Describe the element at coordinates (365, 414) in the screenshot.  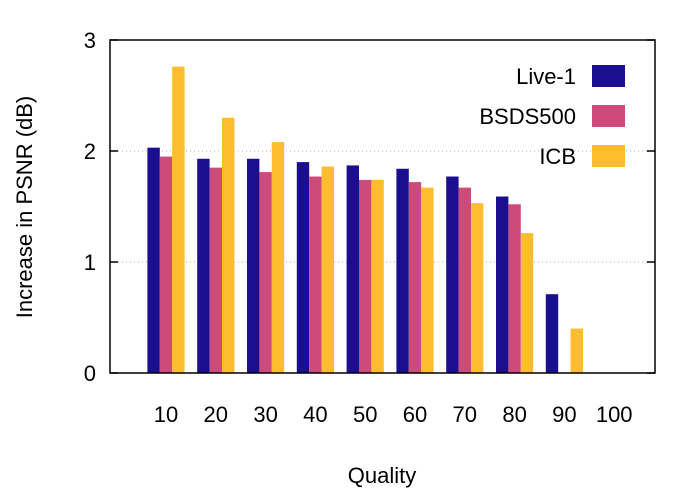
I see `x-tick-label: 50` at that location.